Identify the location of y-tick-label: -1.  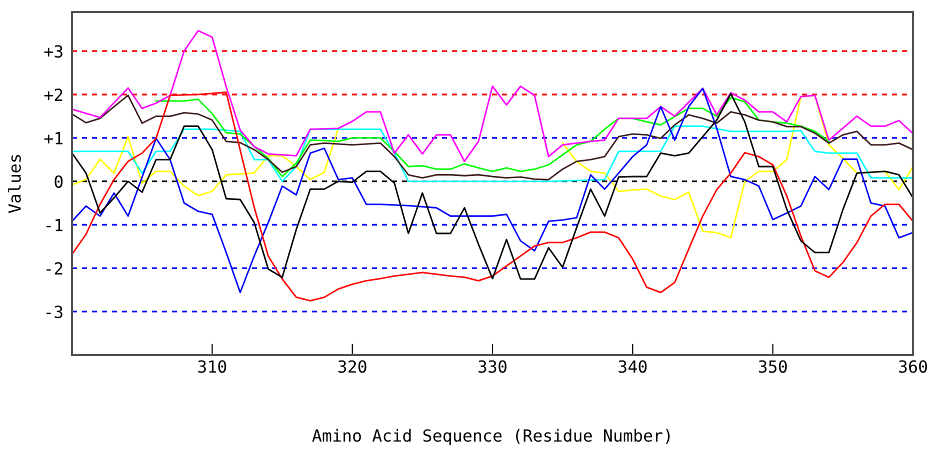
(54, 225).